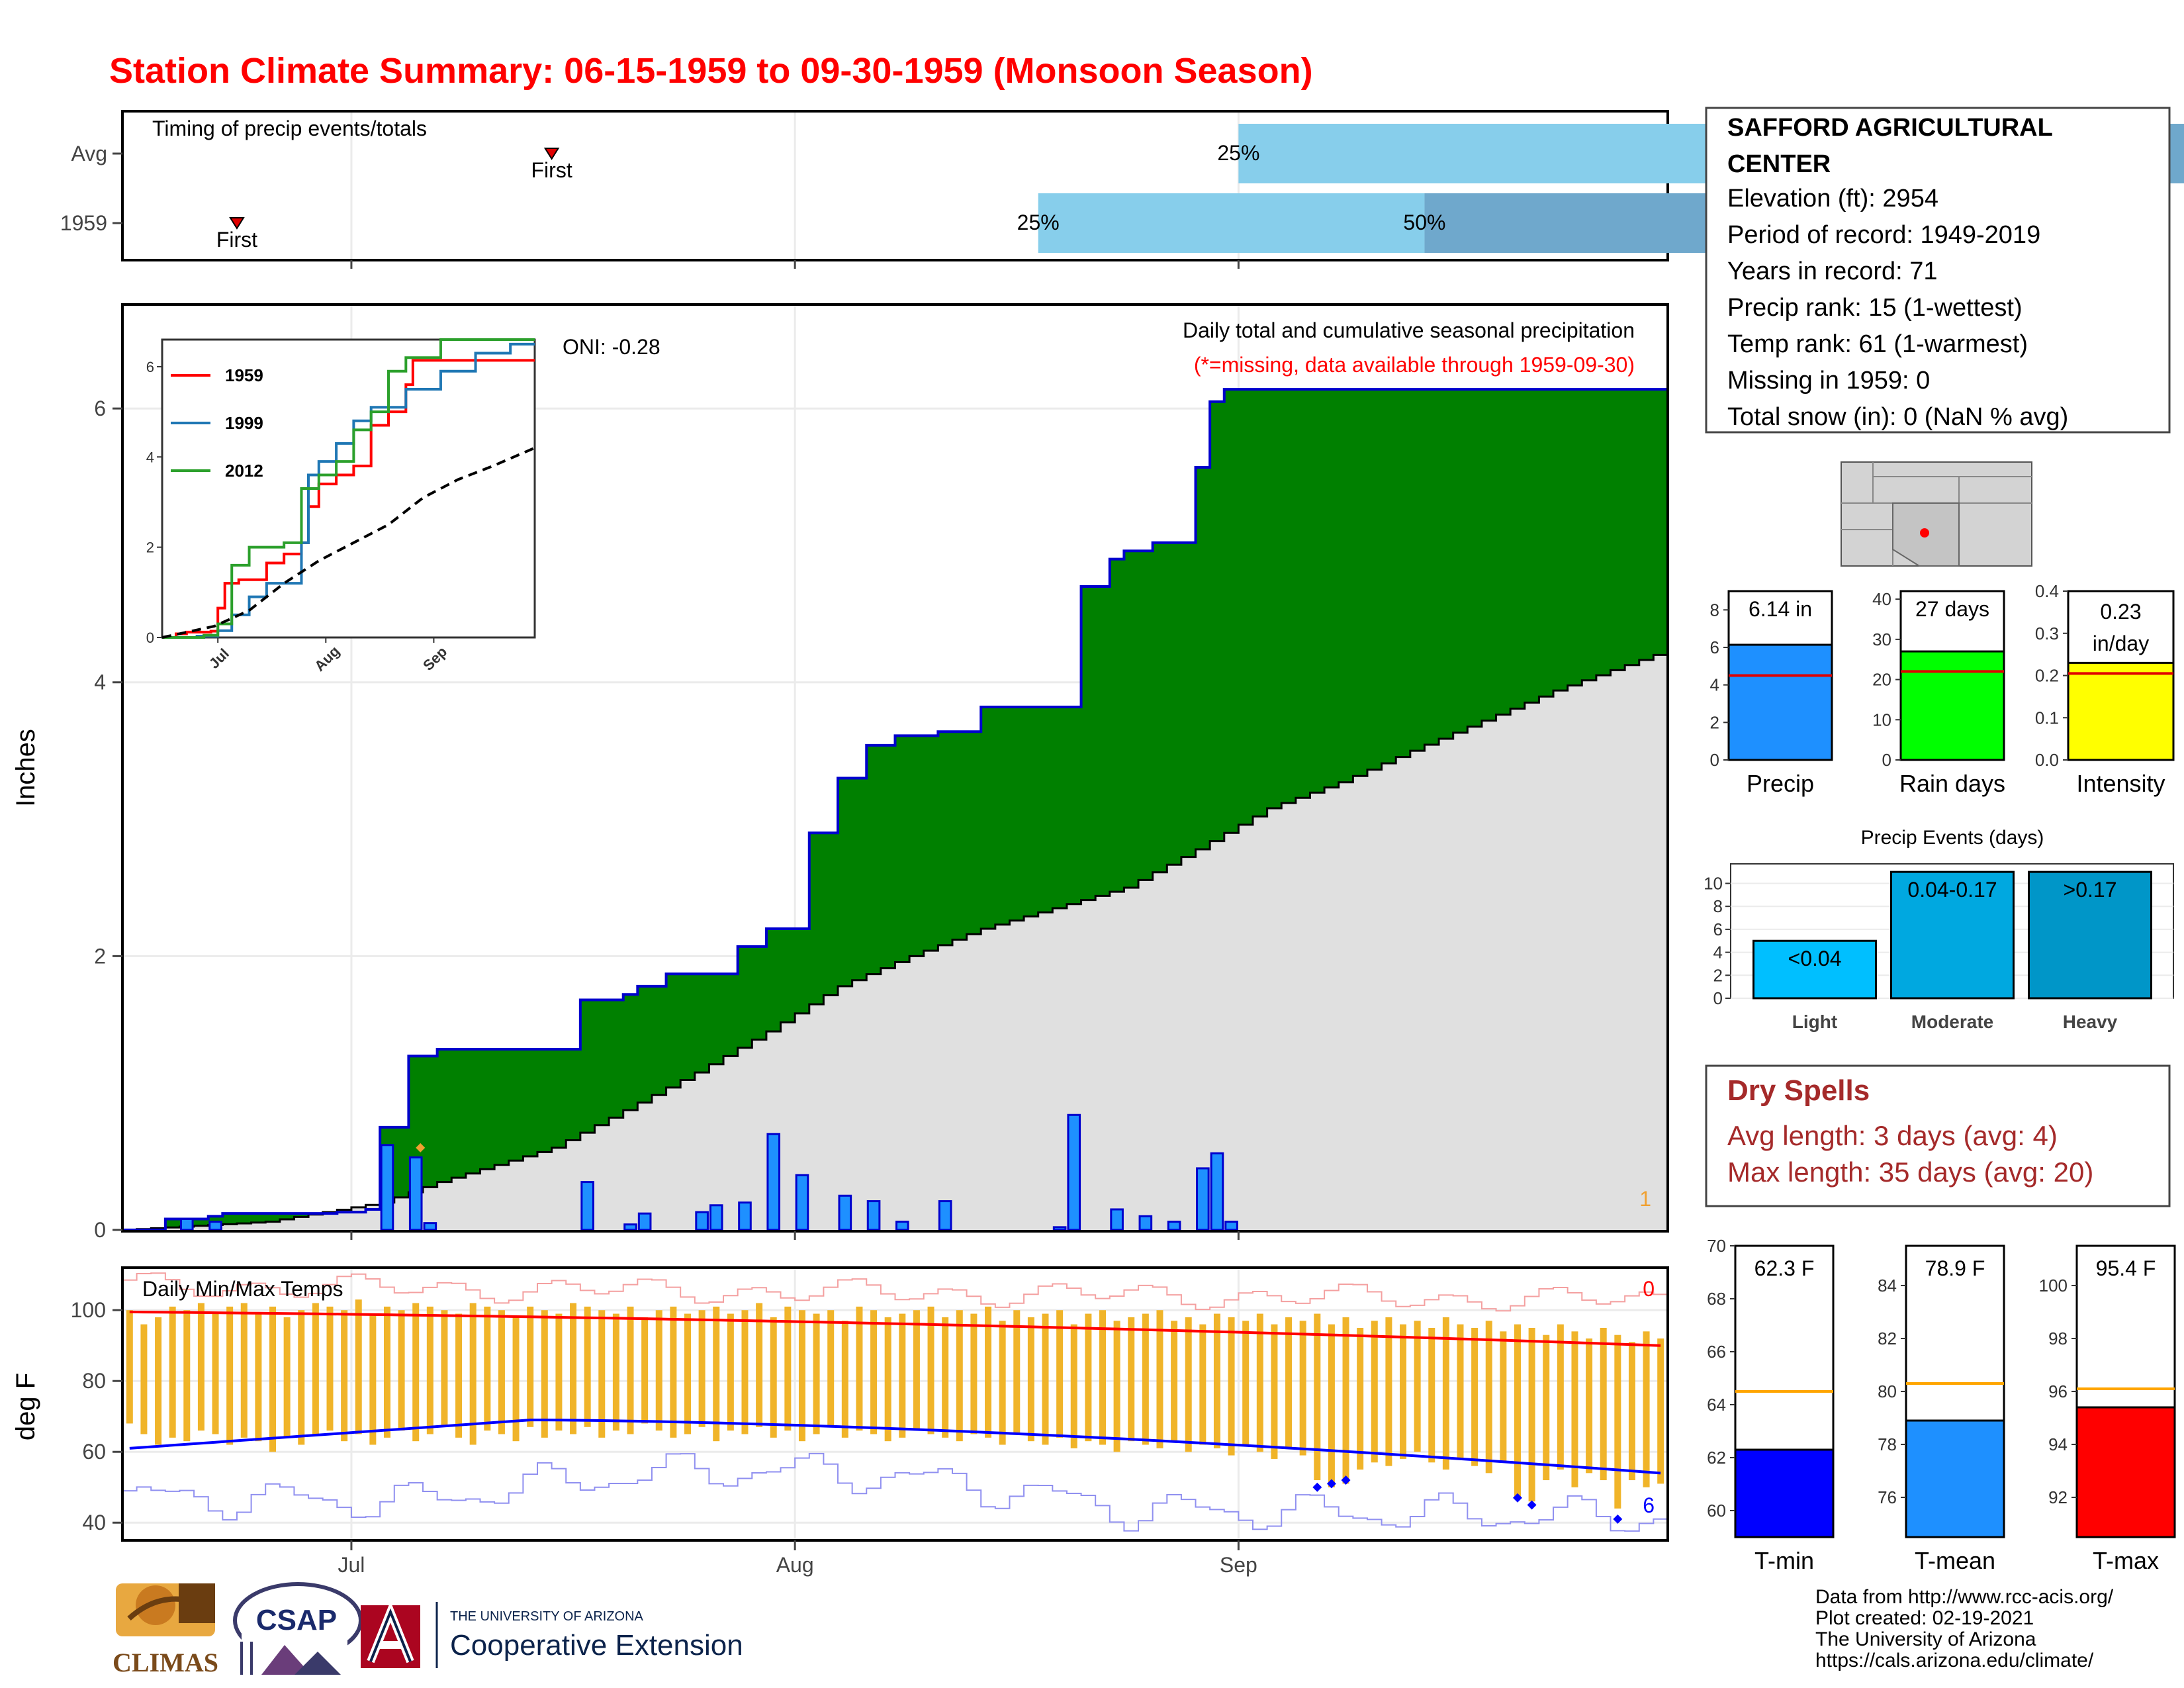 The height and width of the screenshot is (1688, 2184). Describe the element at coordinates (351, 1565) in the screenshot. I see `x-tick-label: Jul` at that location.